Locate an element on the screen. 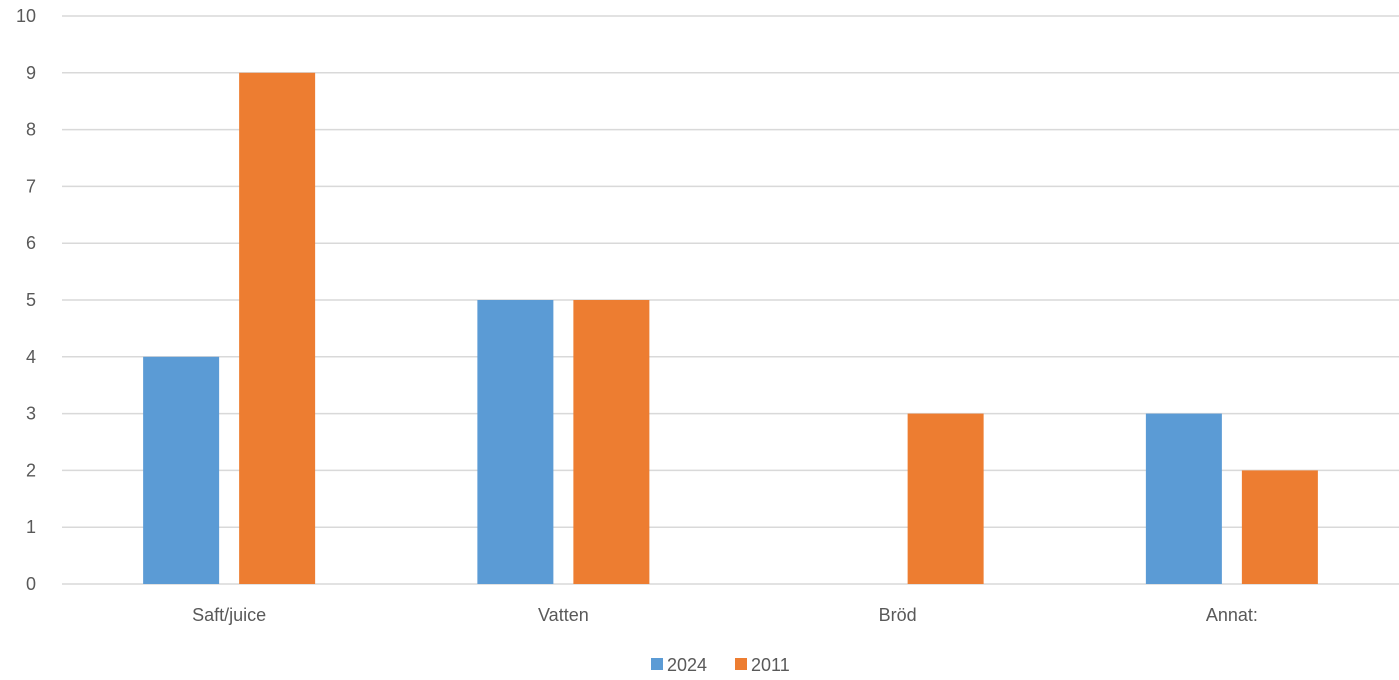 This screenshot has width=1399, height=680. y-tick-label: 8 is located at coordinates (31, 130).